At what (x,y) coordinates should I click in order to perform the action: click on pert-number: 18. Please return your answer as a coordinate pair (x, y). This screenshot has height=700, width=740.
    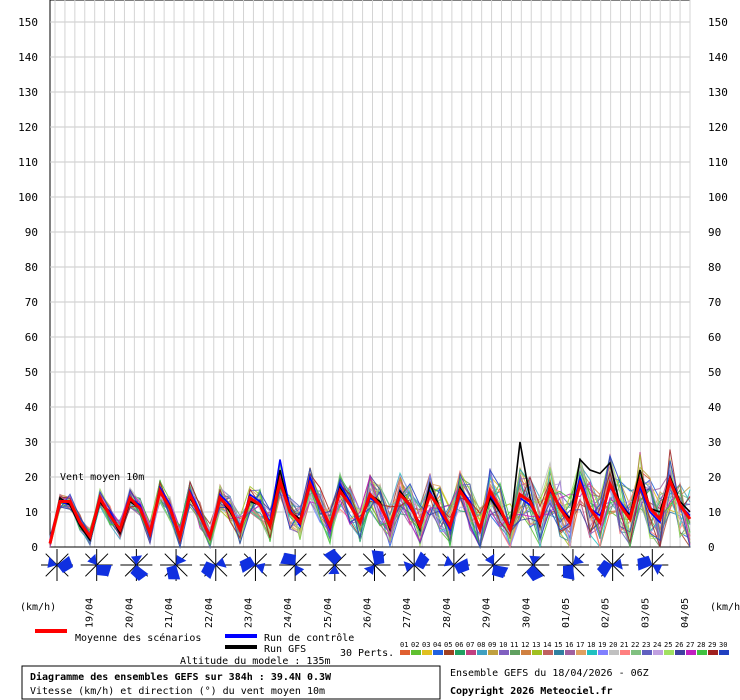
    Looking at the image, I should click on (591, 645).